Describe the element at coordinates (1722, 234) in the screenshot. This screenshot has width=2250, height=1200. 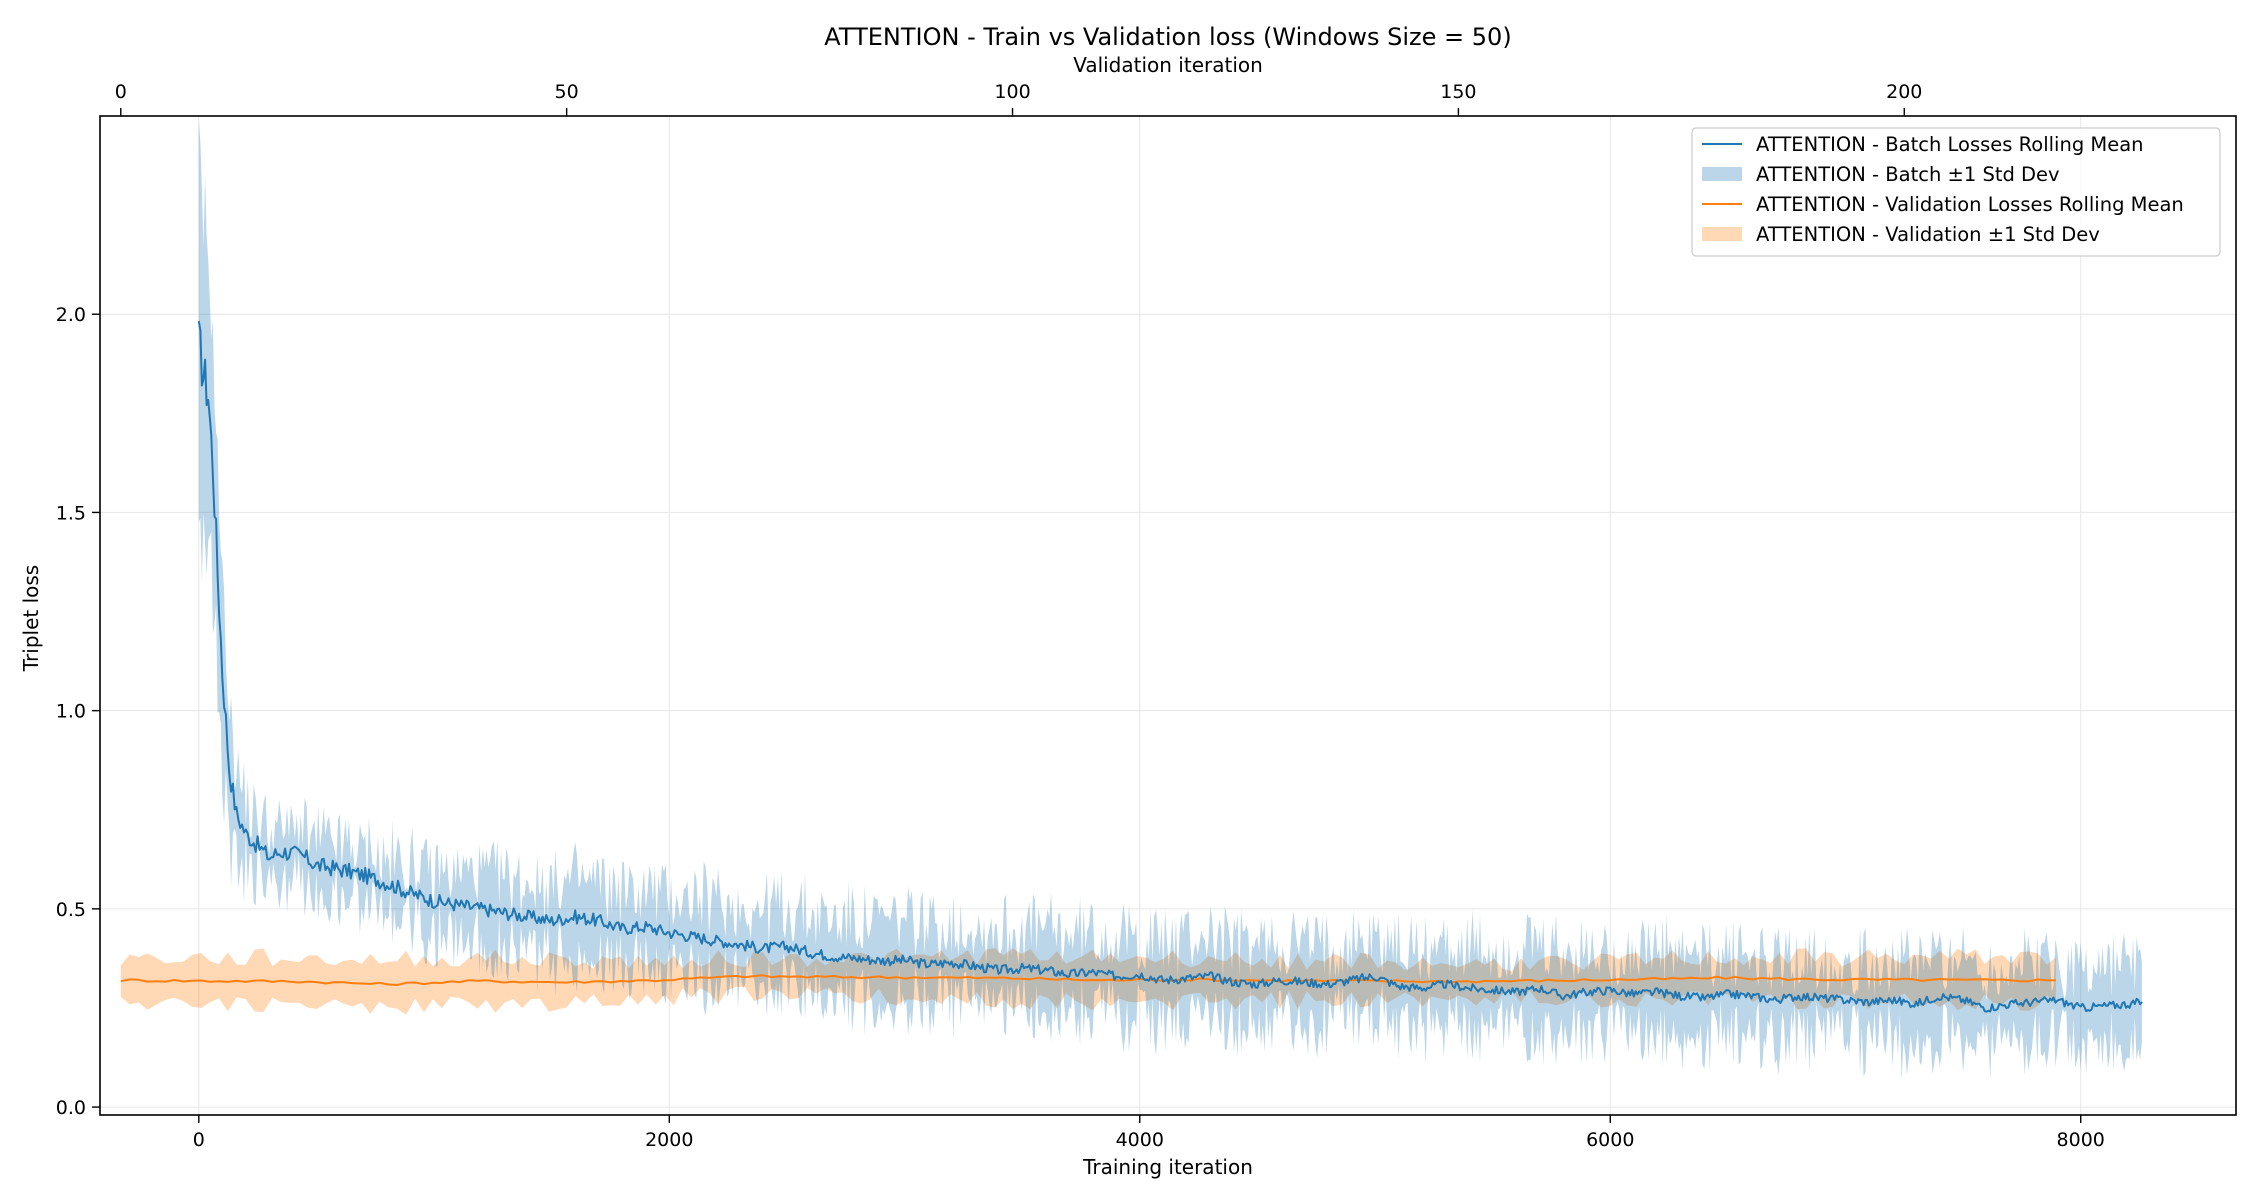
I see `legend-swatch-validation-band` at that location.